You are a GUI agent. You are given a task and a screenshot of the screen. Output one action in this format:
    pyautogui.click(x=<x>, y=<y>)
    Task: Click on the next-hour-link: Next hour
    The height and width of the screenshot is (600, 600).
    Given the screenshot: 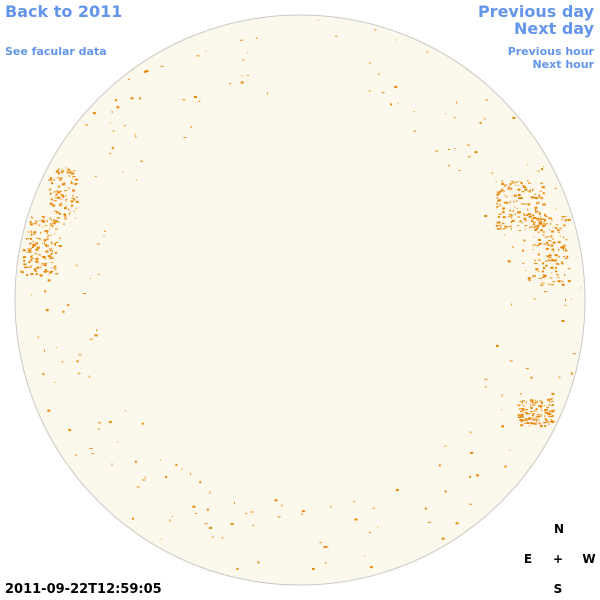 What is the action you would take?
    pyautogui.click(x=563, y=64)
    